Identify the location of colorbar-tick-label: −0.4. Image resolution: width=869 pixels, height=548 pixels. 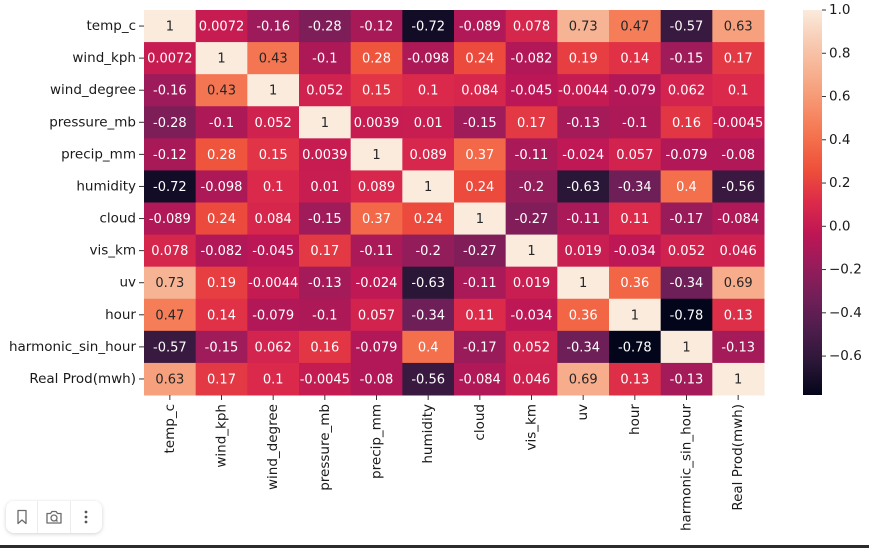
(845, 313).